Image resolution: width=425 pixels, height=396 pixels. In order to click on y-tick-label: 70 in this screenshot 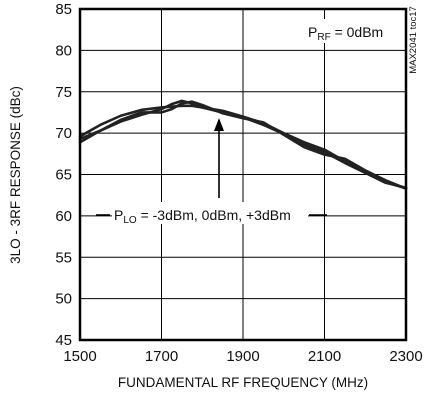, I will do `click(63, 133)`.